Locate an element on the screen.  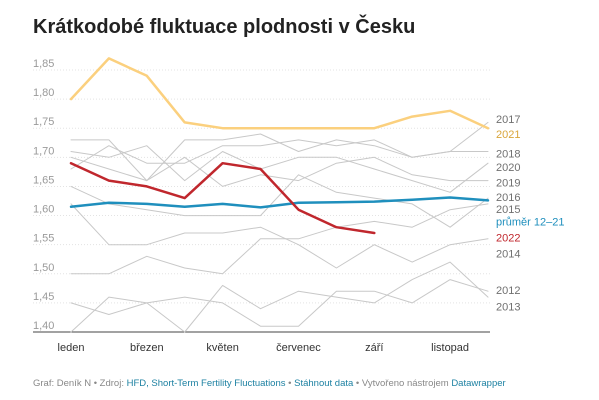
series-end-label: 2013 is located at coordinates (508, 307).